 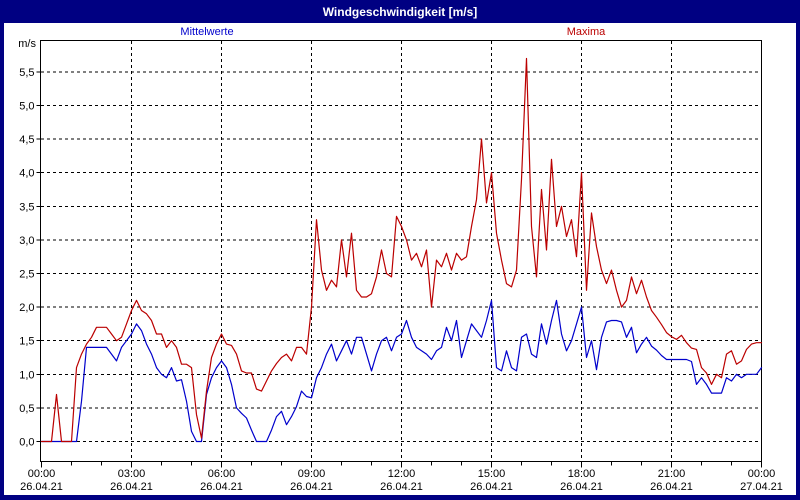 What do you see at coordinates (26, 241) in the screenshot?
I see `svg-text: 3,0` at bounding box center [26, 241].